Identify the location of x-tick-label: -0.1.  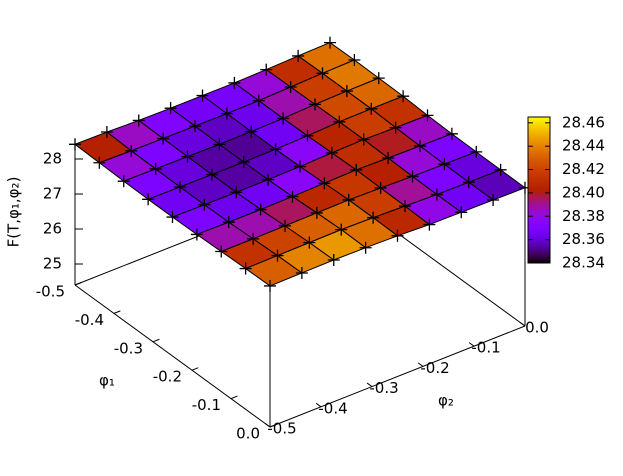
(206, 405).